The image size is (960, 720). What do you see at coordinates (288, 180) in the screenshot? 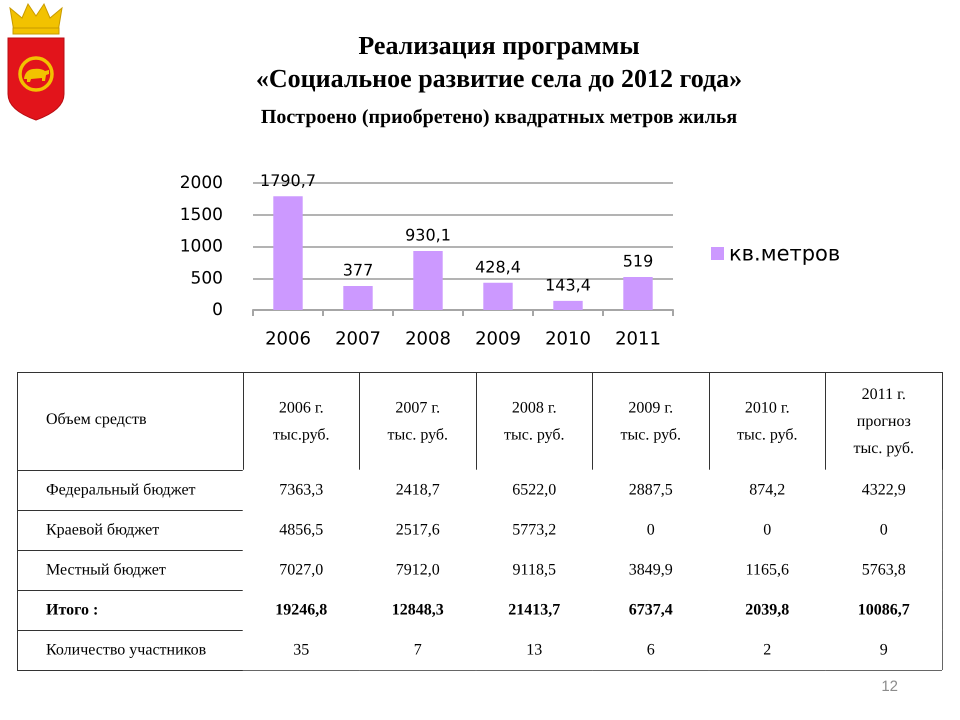
I see `data-label: 1790,7` at bounding box center [288, 180].